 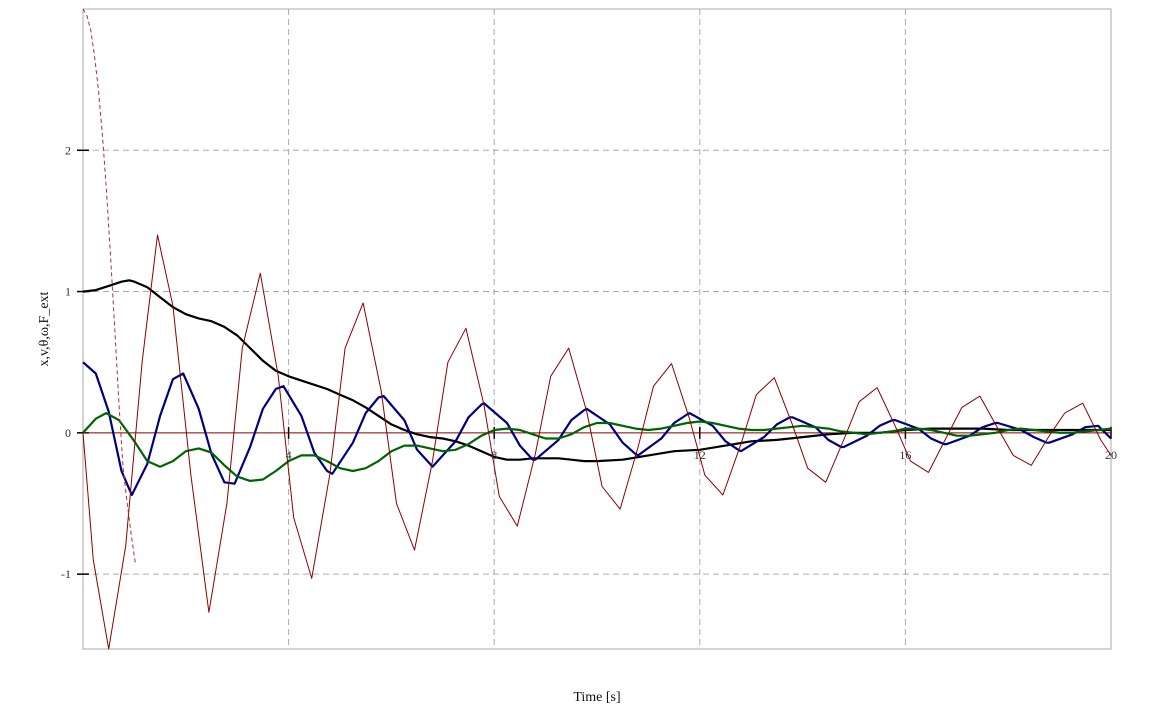 I want to click on x-axis-label: Time [s], so click(x=596, y=697).